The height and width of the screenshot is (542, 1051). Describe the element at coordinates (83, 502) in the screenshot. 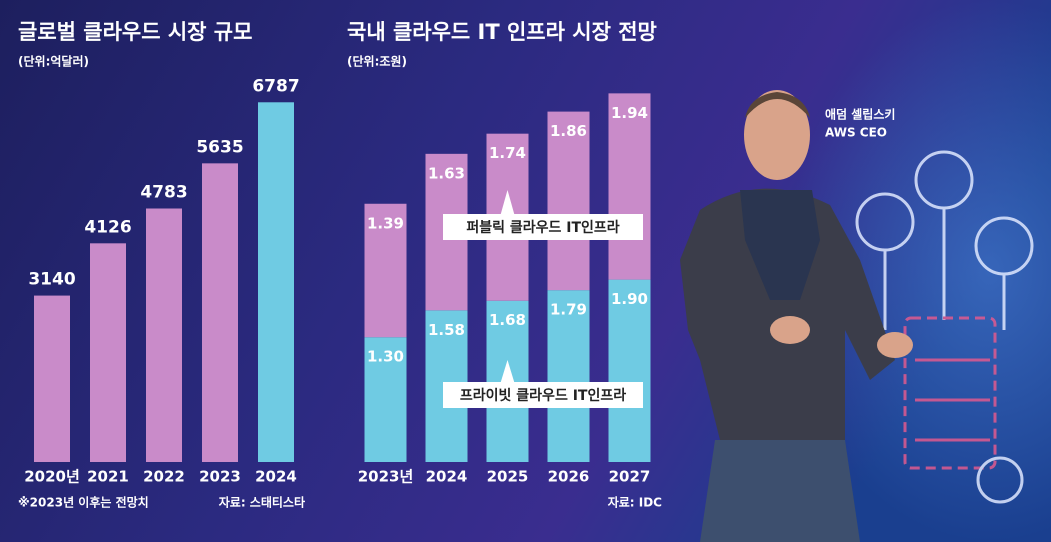

I see `note: ※2023년 이후는 전망치` at that location.